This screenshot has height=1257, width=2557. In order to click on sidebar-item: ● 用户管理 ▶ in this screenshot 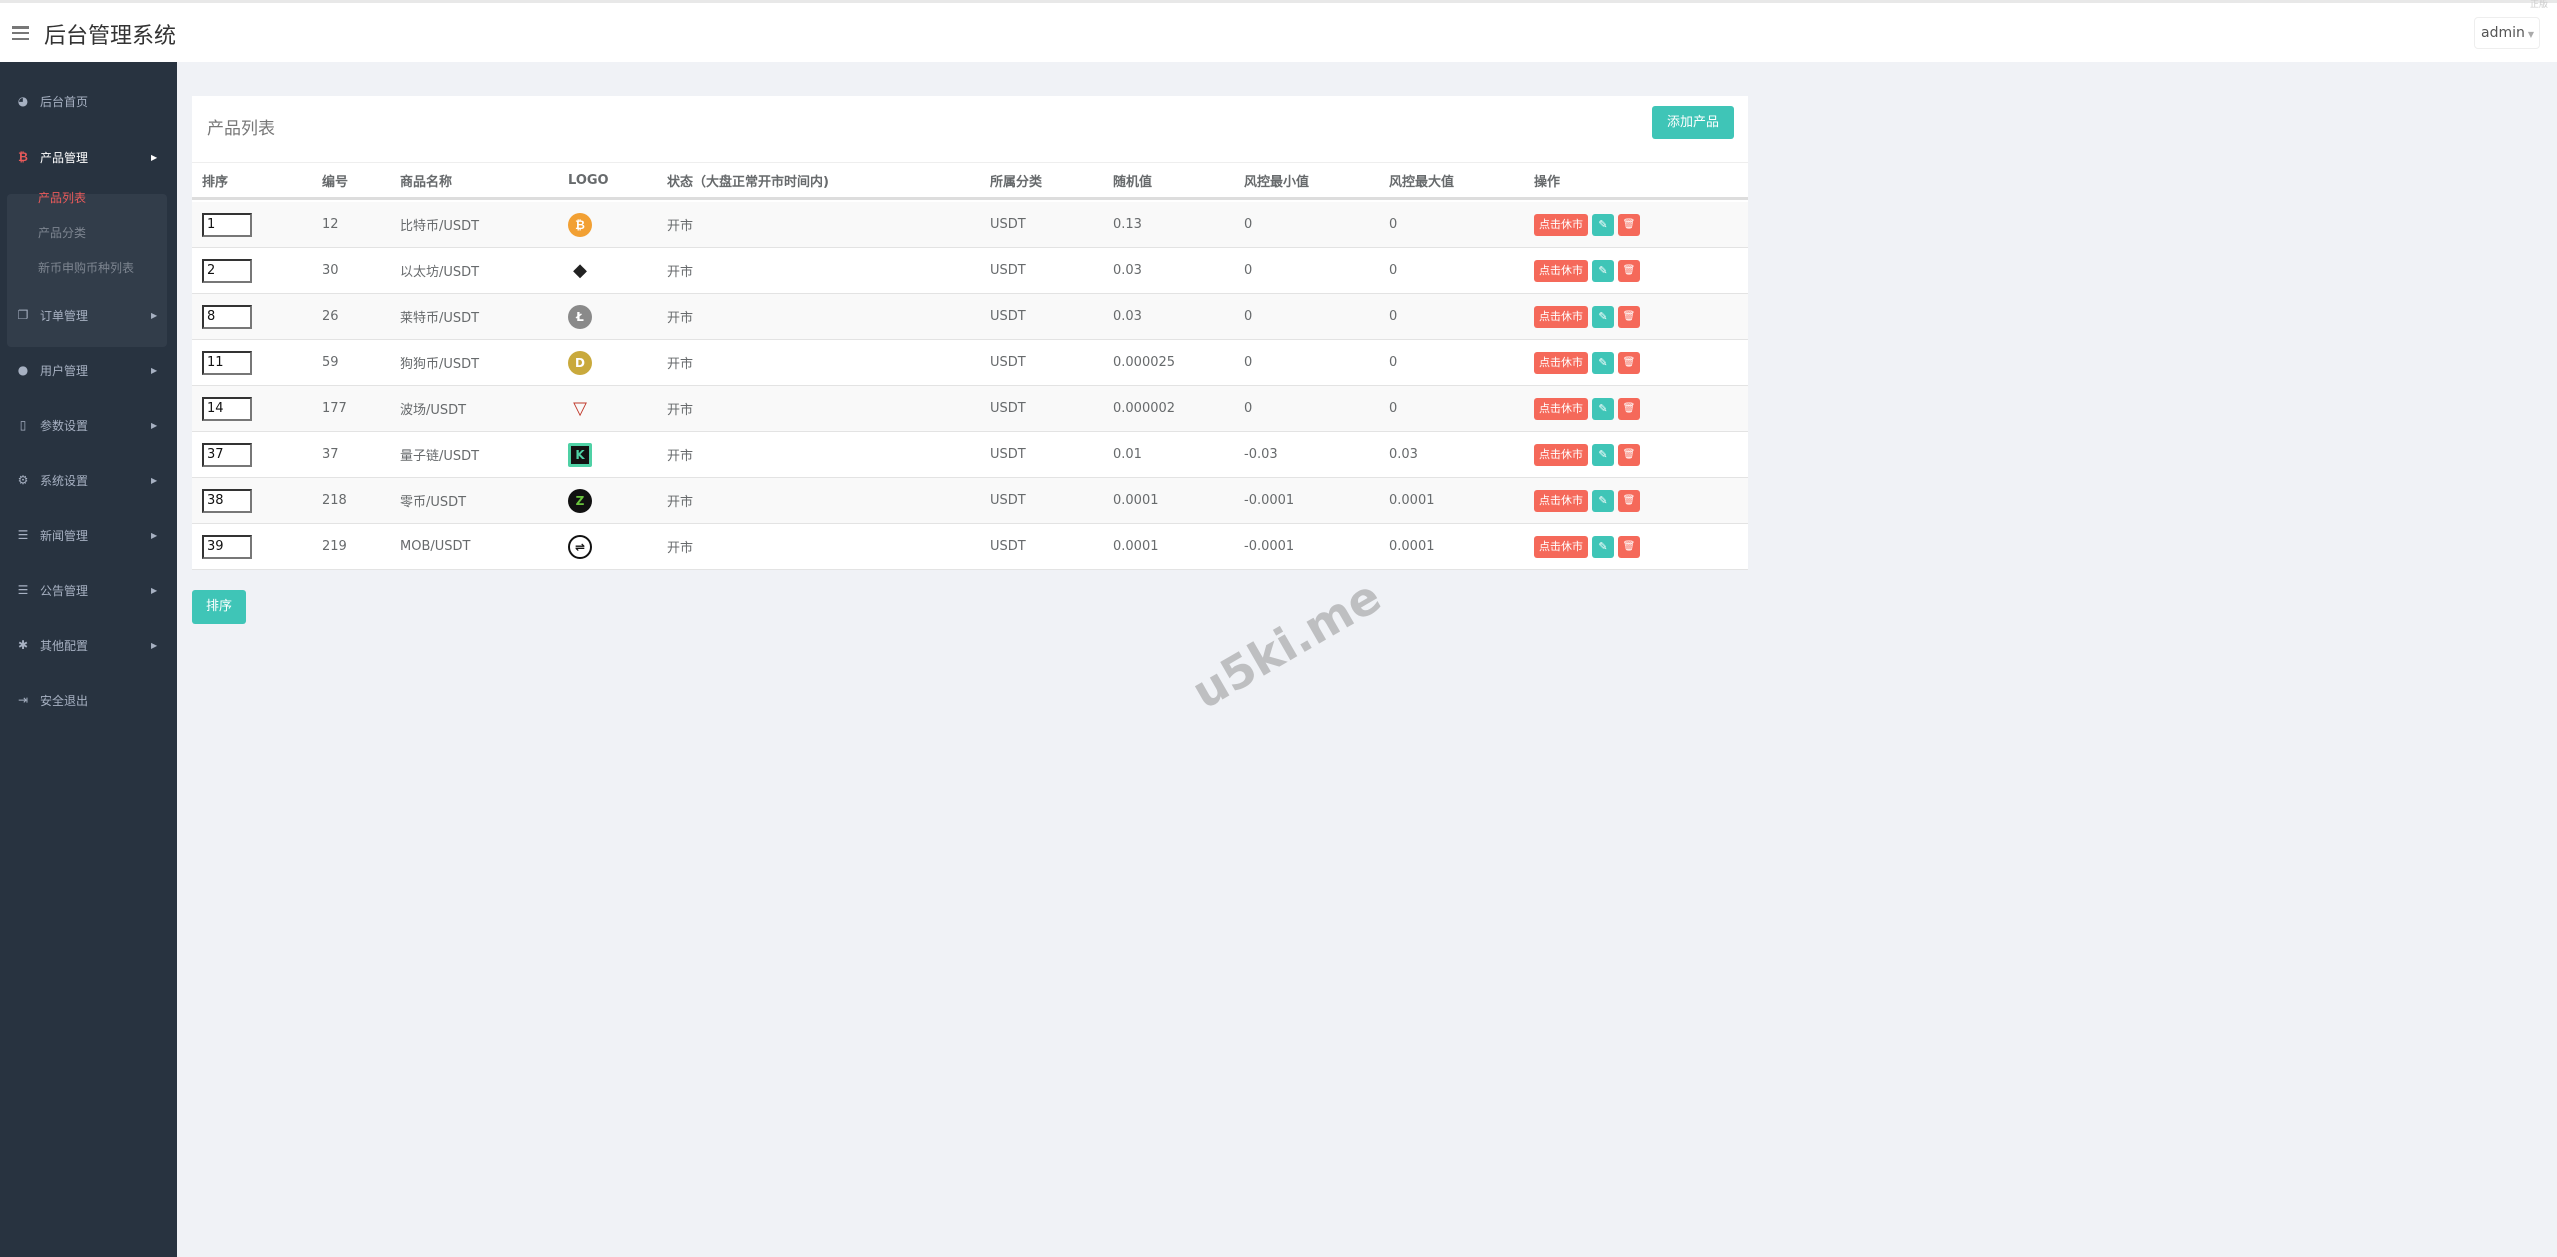, I will do `click(88, 370)`.